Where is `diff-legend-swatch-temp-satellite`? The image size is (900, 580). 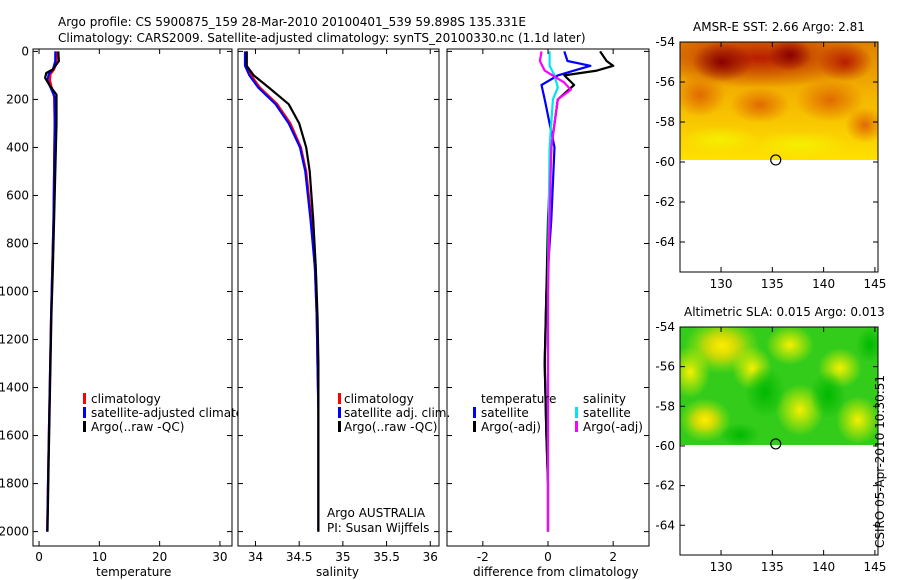 diff-legend-swatch-temp-satellite is located at coordinates (474, 412).